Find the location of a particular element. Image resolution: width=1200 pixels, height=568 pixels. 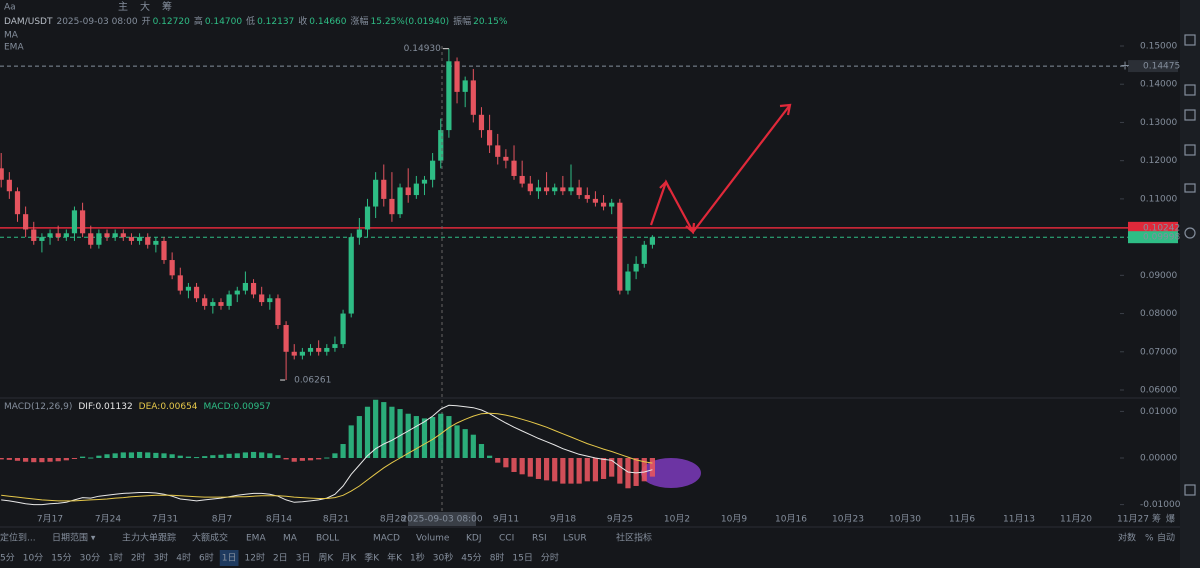

interval-button: 3时 is located at coordinates (161, 558).